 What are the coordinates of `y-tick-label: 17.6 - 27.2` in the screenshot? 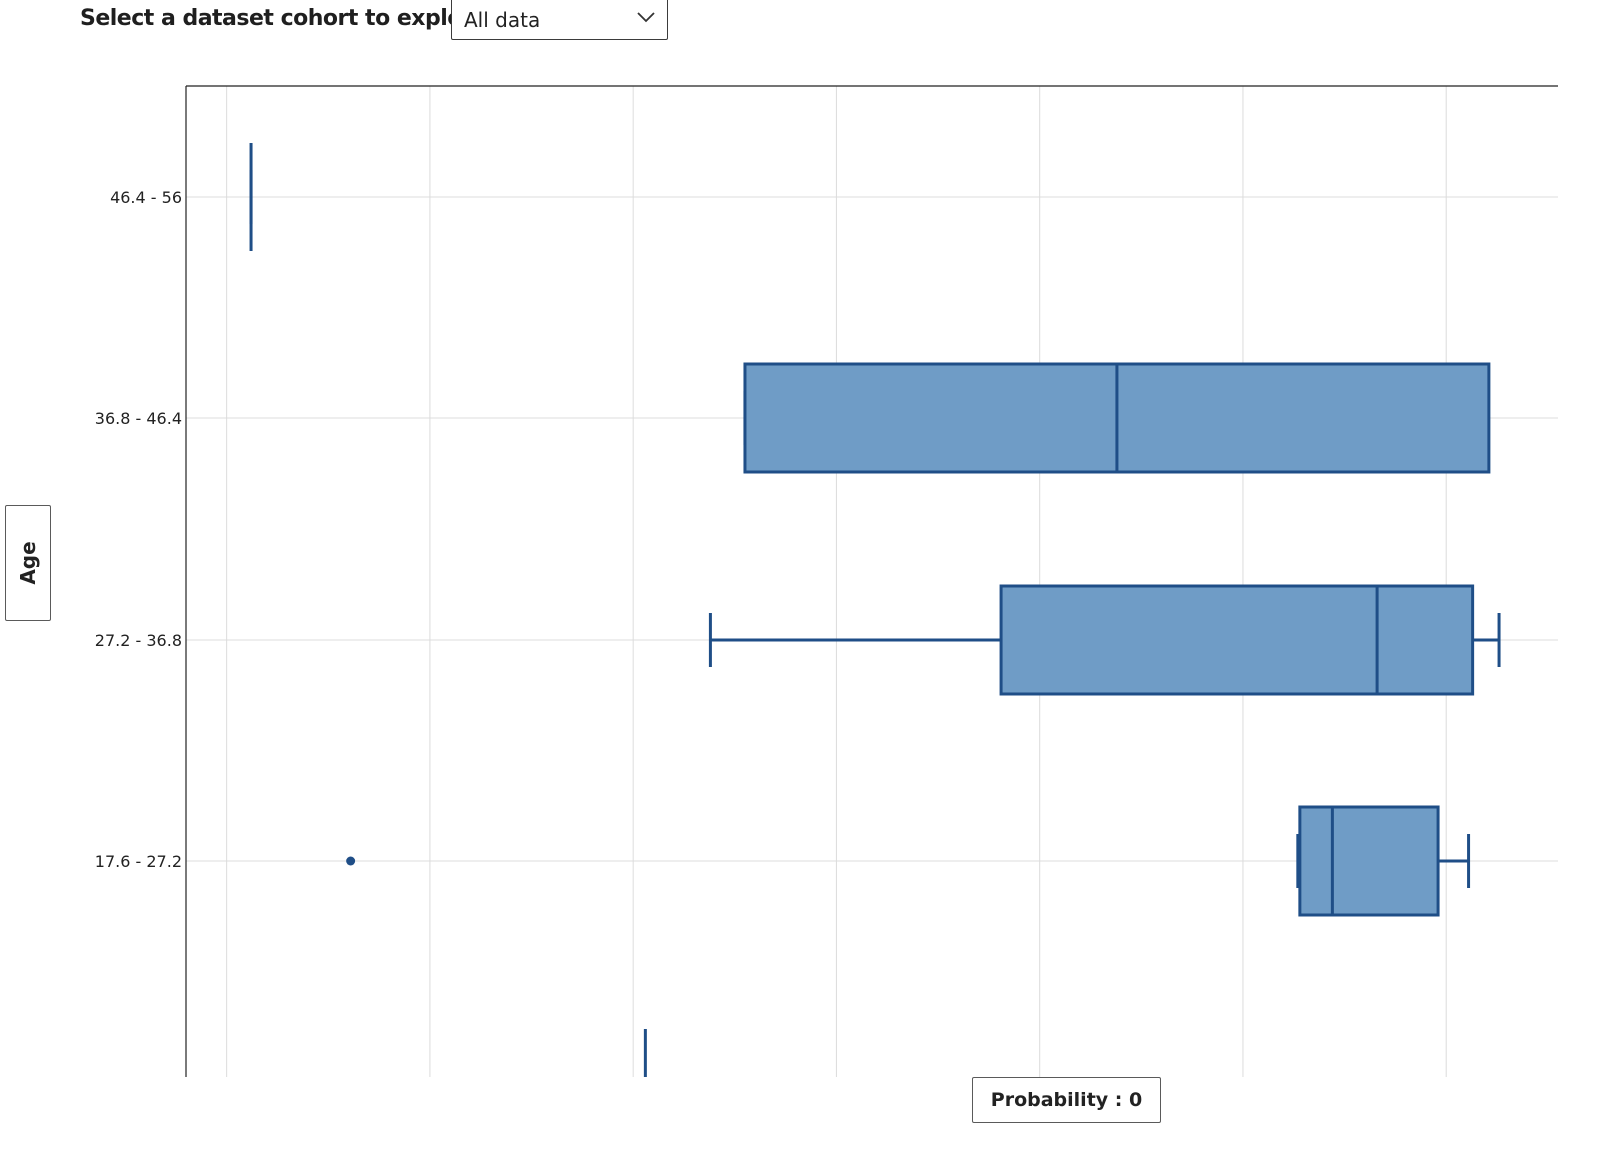 It's located at (138, 861).